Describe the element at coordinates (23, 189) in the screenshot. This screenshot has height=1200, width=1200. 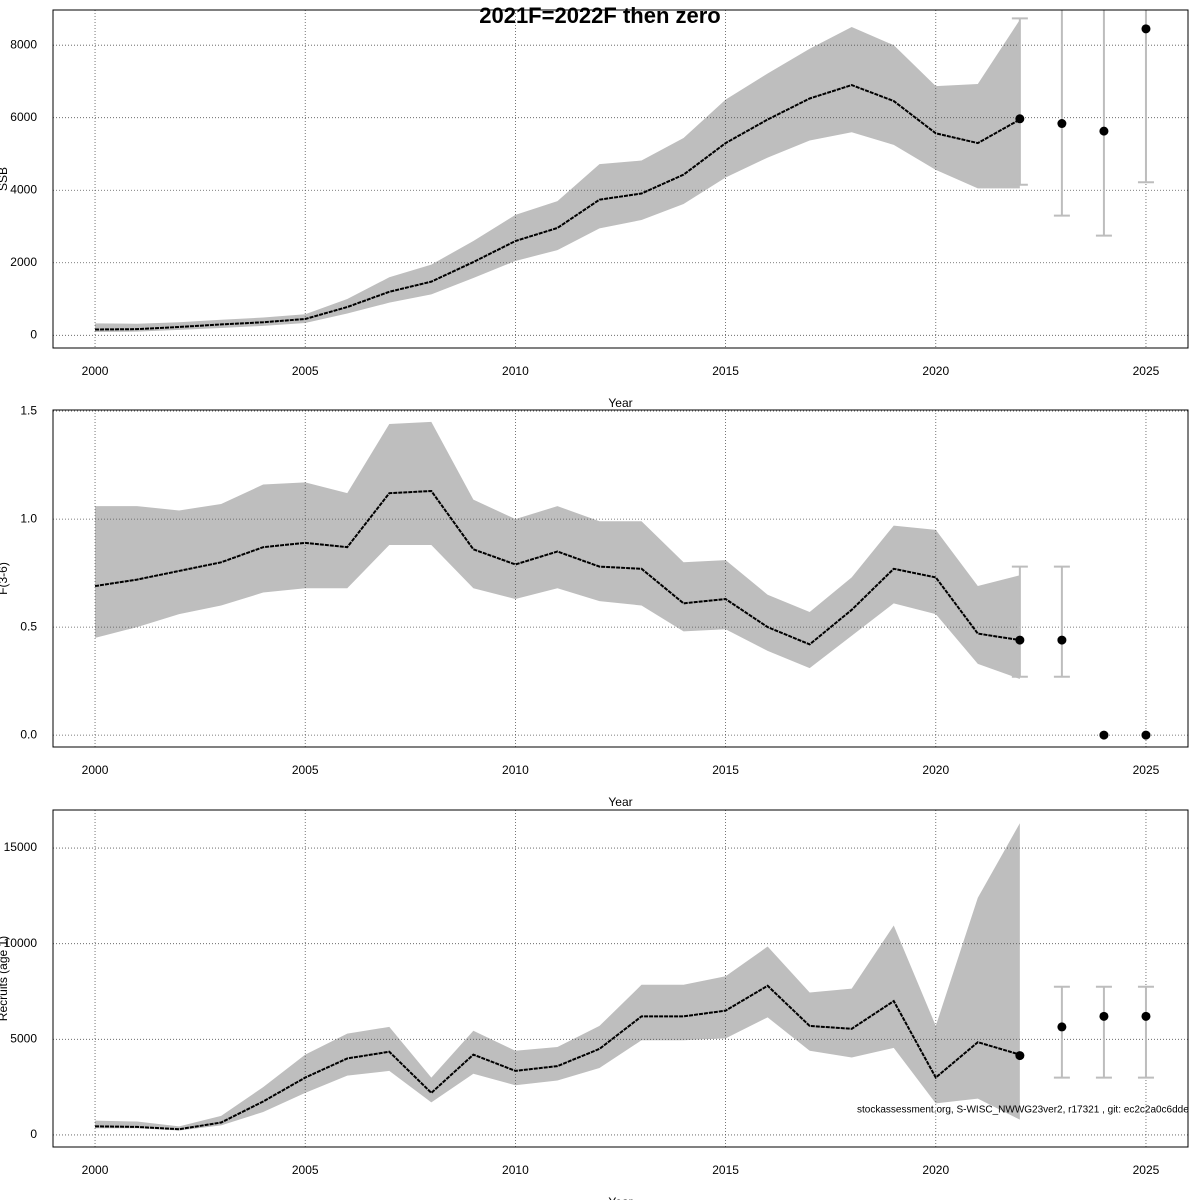
I see `y-tick-label: 4000` at that location.